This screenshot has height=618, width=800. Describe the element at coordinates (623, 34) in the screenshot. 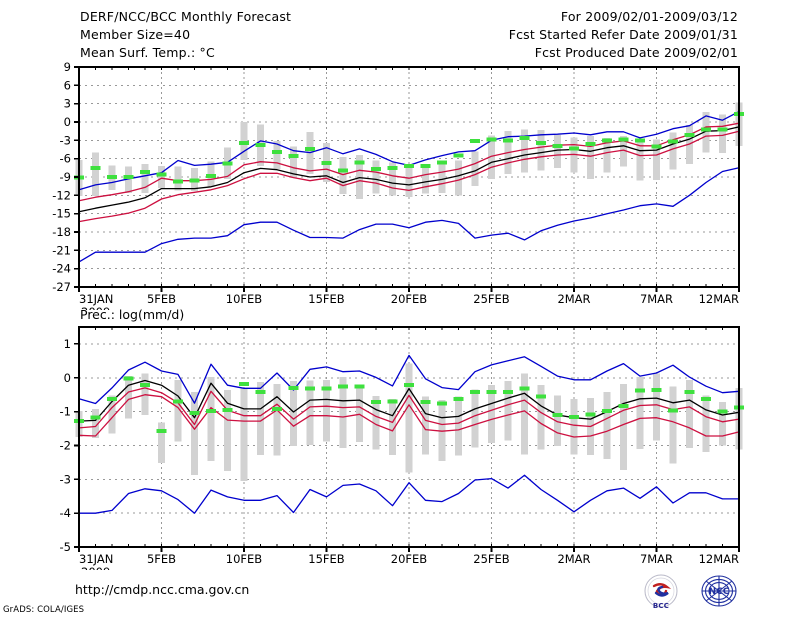

I see `forecast-refer-date-label: Fcst Started Refer Date 2009/01/31` at that location.